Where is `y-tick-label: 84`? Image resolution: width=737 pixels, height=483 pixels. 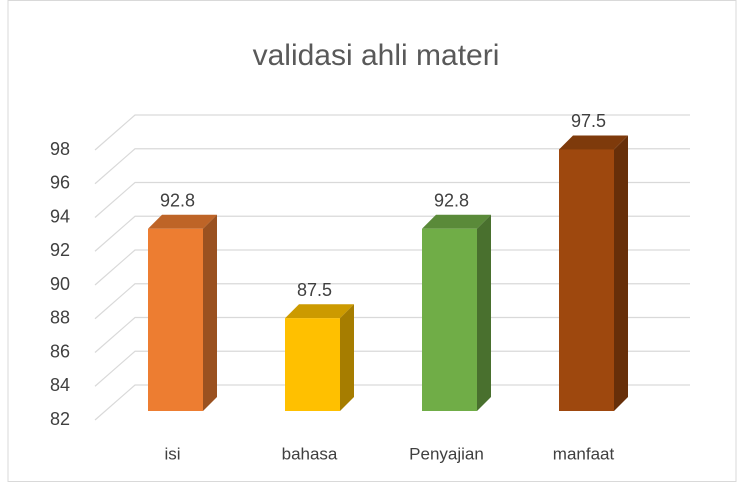
y-tick-label: 84 is located at coordinates (60, 385).